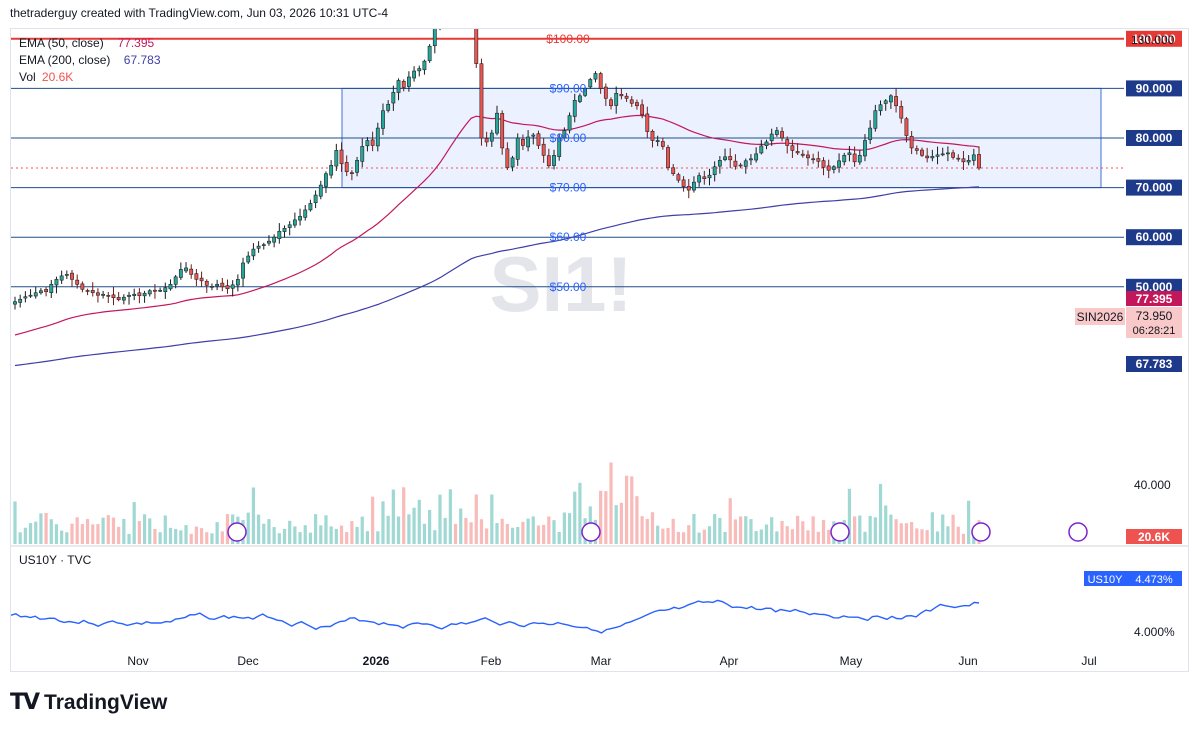 The width and height of the screenshot is (1200, 733). I want to click on us10y-scale-label: 4.000%, so click(1154, 632).